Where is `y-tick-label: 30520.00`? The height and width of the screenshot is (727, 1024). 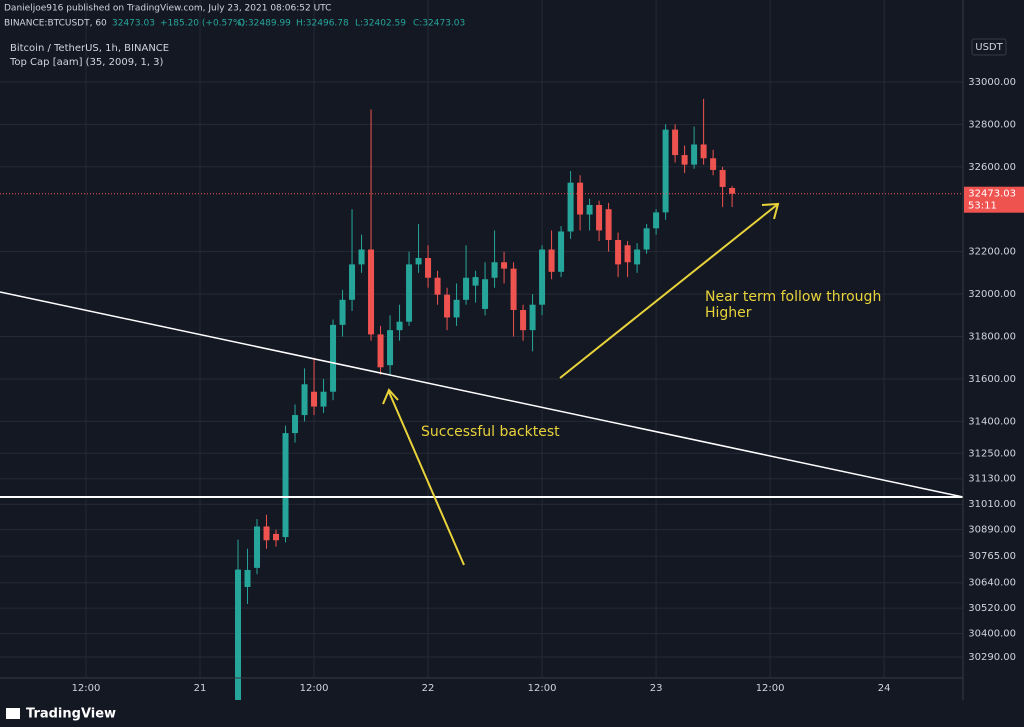
y-tick-label: 30520.00 is located at coordinates (992, 608).